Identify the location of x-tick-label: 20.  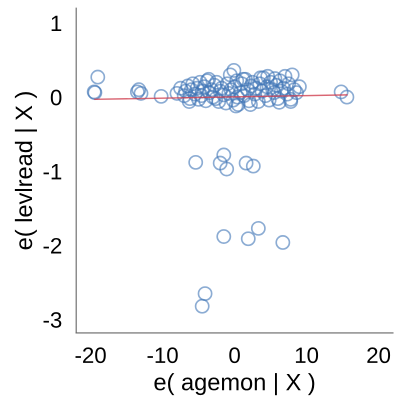
(378, 355).